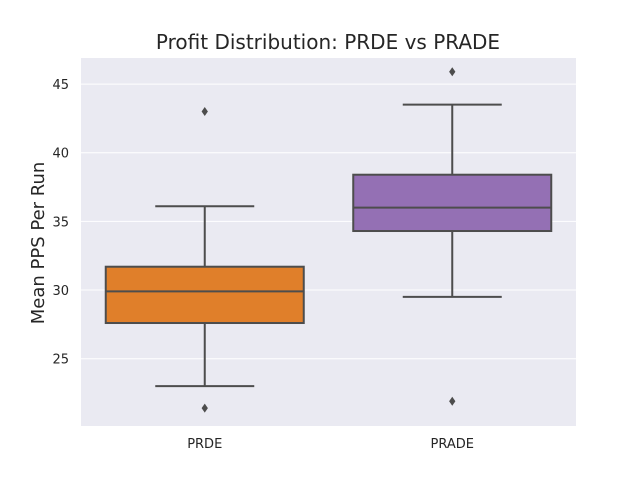 The image size is (640, 480). I want to click on x-tick-label: PRDE, so click(204, 444).